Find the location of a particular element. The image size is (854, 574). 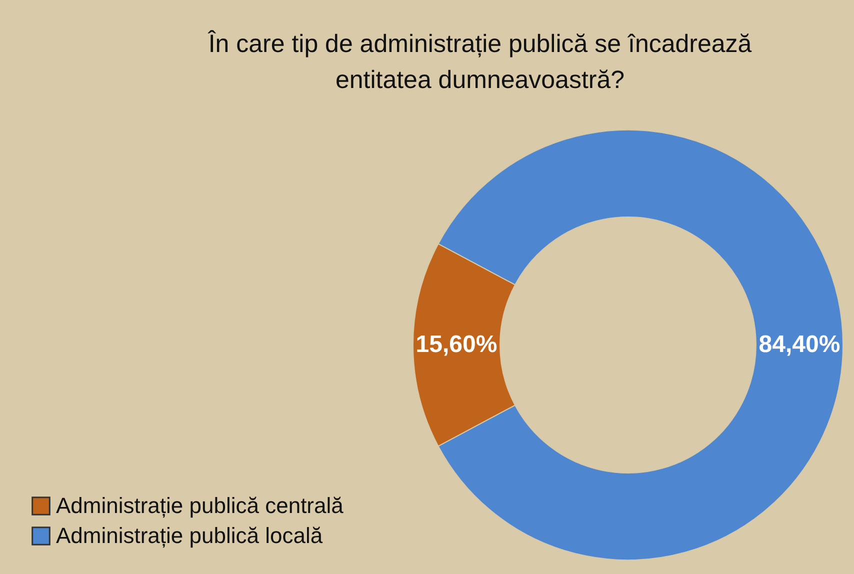

legend-label: Administrație publică centrală is located at coordinates (200, 505).